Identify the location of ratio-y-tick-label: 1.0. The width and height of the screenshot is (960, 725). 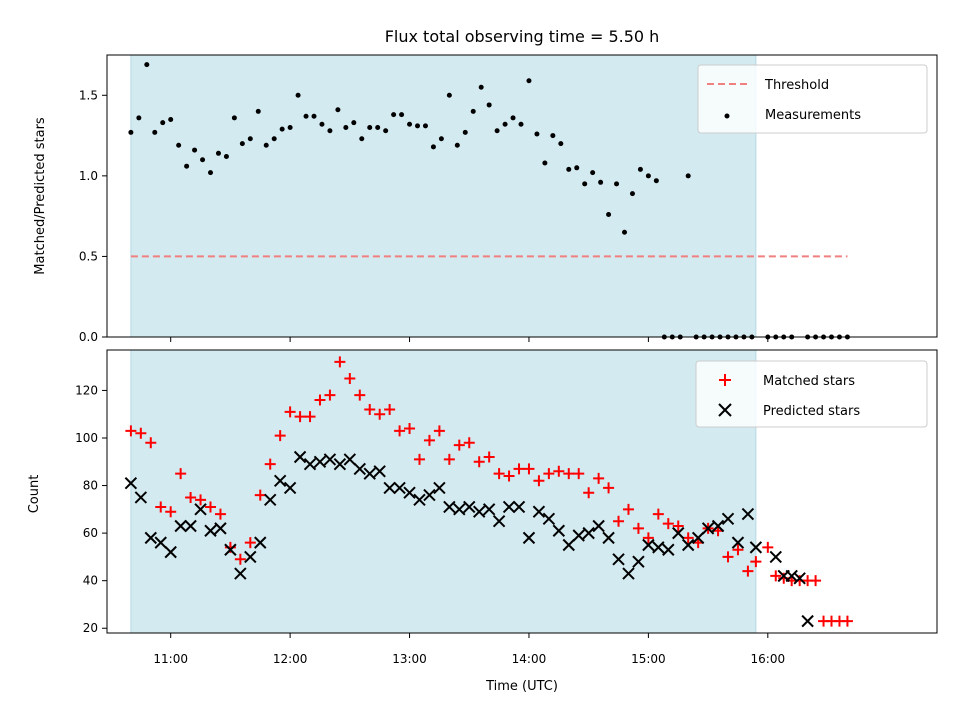
(88, 176).